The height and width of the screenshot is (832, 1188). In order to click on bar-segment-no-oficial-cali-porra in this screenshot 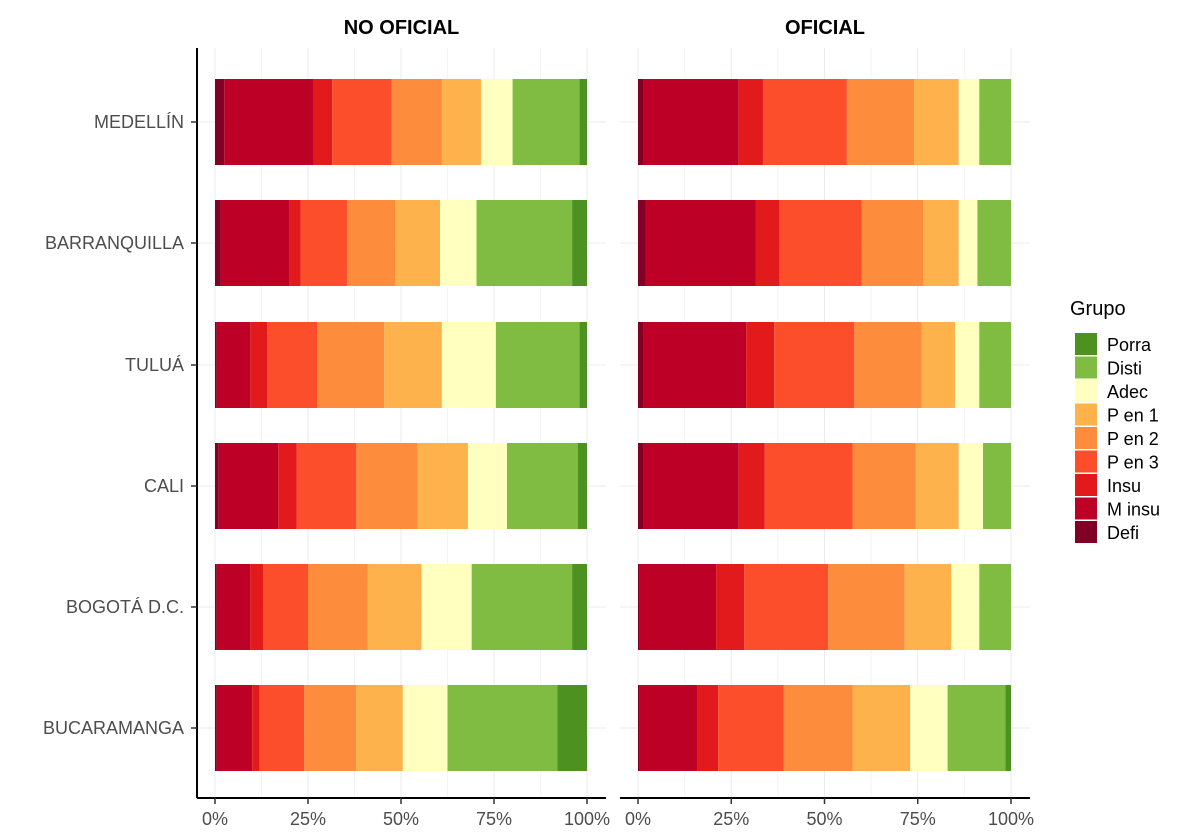, I will do `click(582, 486)`.